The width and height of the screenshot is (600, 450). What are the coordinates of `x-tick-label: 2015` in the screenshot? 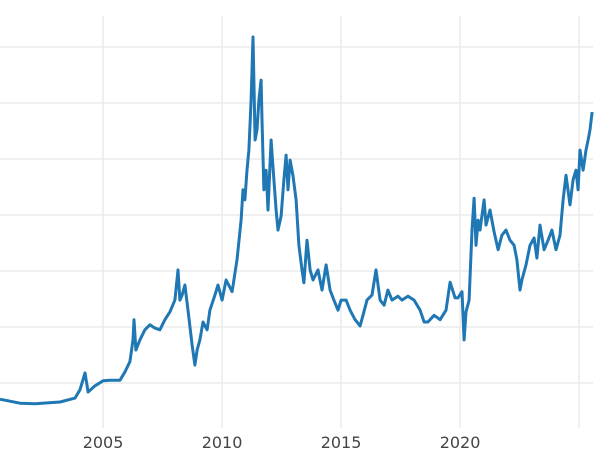 It's located at (341, 441).